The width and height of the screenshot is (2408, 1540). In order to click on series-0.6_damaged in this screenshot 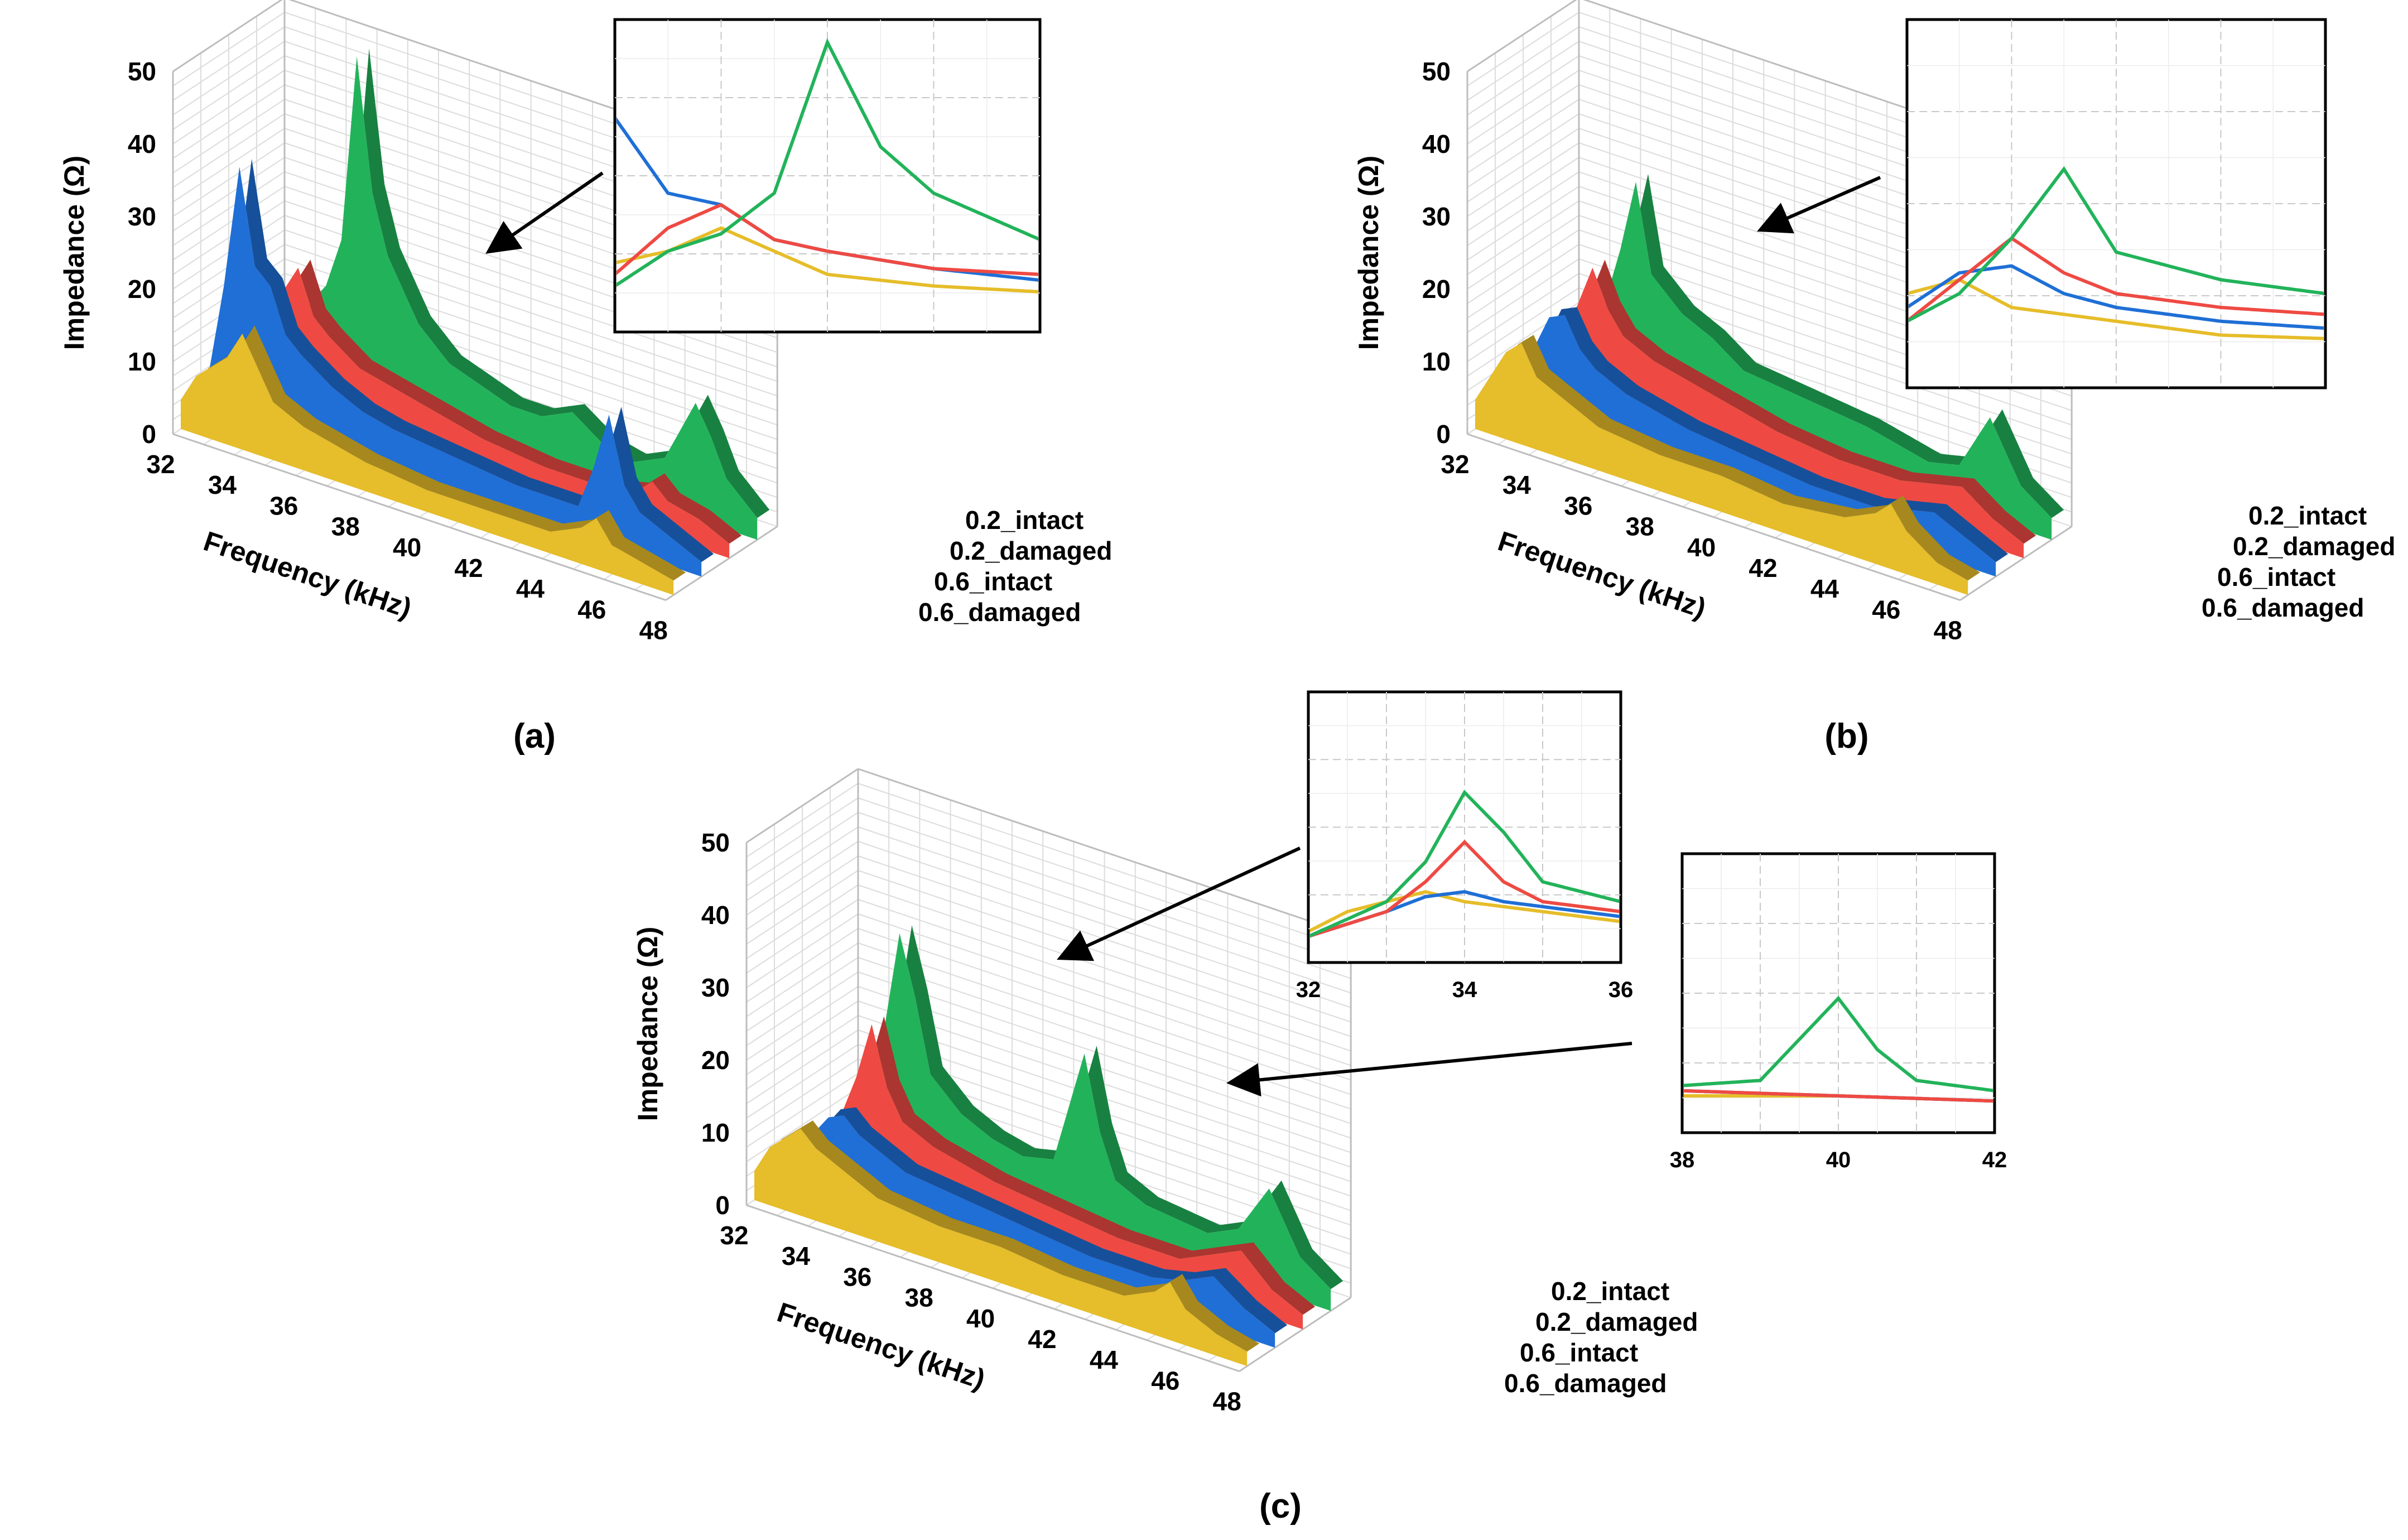, I will do `click(1728, 465)`.